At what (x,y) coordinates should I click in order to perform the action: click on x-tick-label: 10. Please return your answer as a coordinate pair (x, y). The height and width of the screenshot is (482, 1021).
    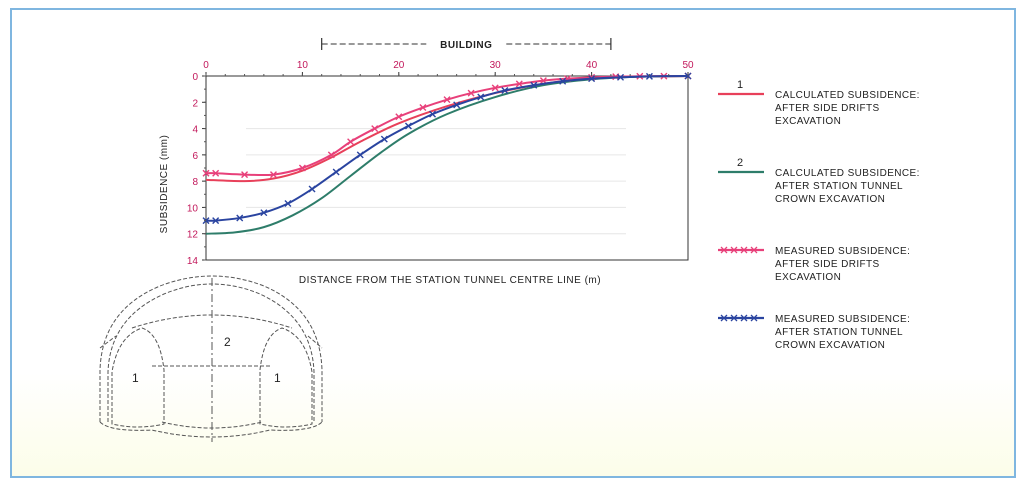
    Looking at the image, I should click on (303, 65).